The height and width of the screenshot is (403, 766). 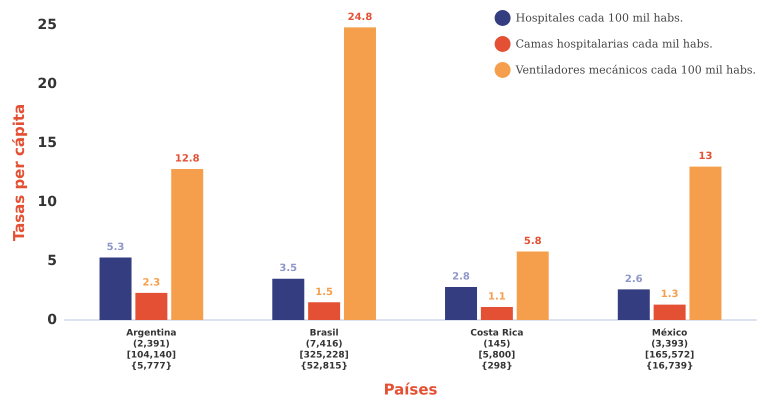 What do you see at coordinates (635, 70) in the screenshot?
I see `legend-label: Ventiladores mecánicos cada 100 mil habs.` at bounding box center [635, 70].